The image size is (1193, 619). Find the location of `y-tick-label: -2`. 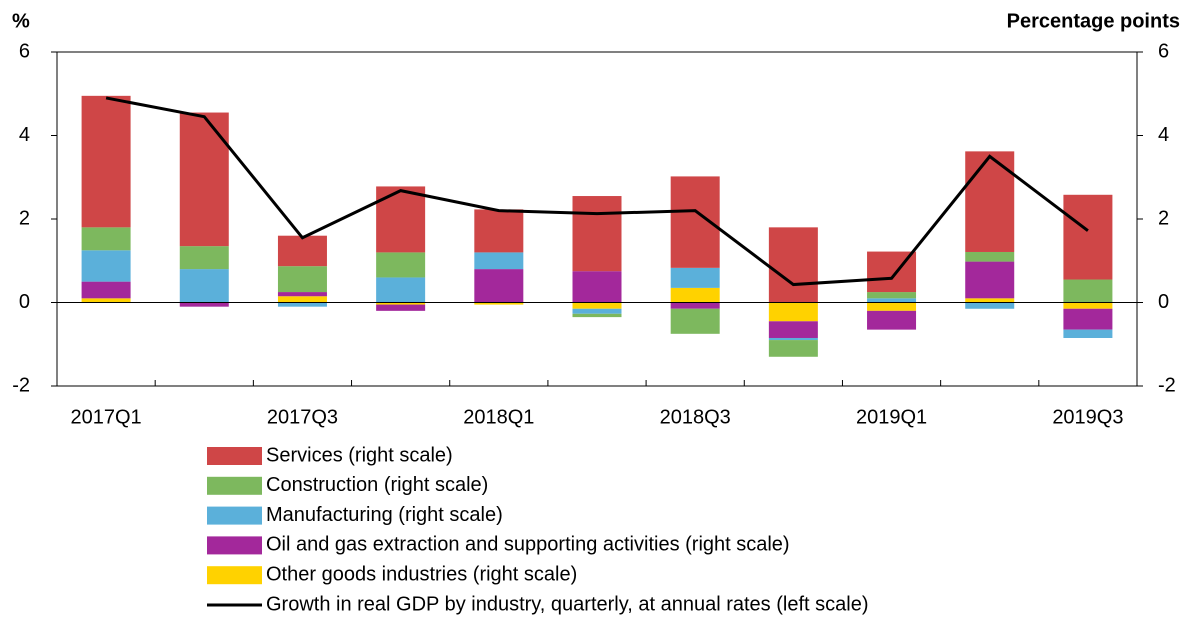

y-tick-label: -2 is located at coordinates (21, 385).